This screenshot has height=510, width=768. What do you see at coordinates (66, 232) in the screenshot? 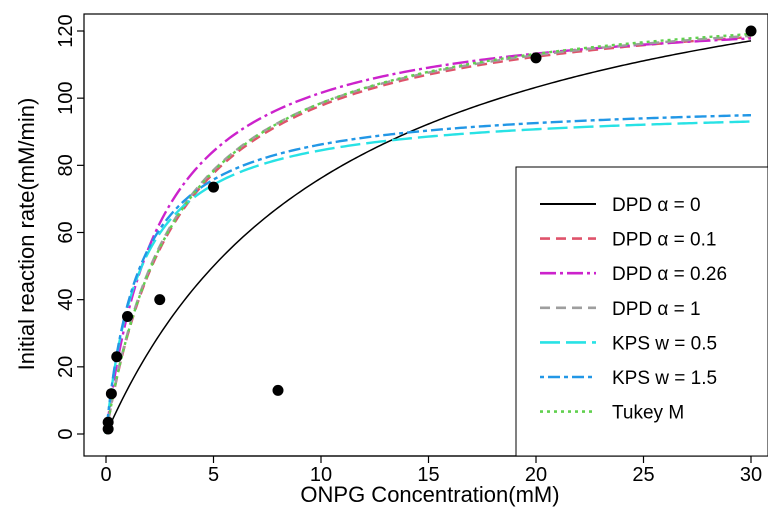
I see `y-tick-label: 60` at bounding box center [66, 232].